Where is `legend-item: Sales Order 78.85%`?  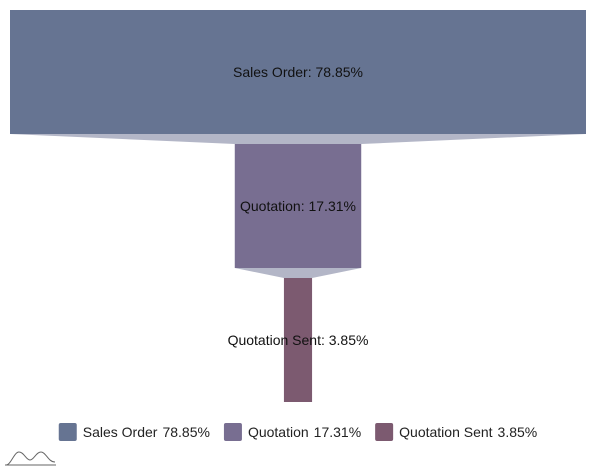 legend-item: Sales Order 78.85% is located at coordinates (134, 432).